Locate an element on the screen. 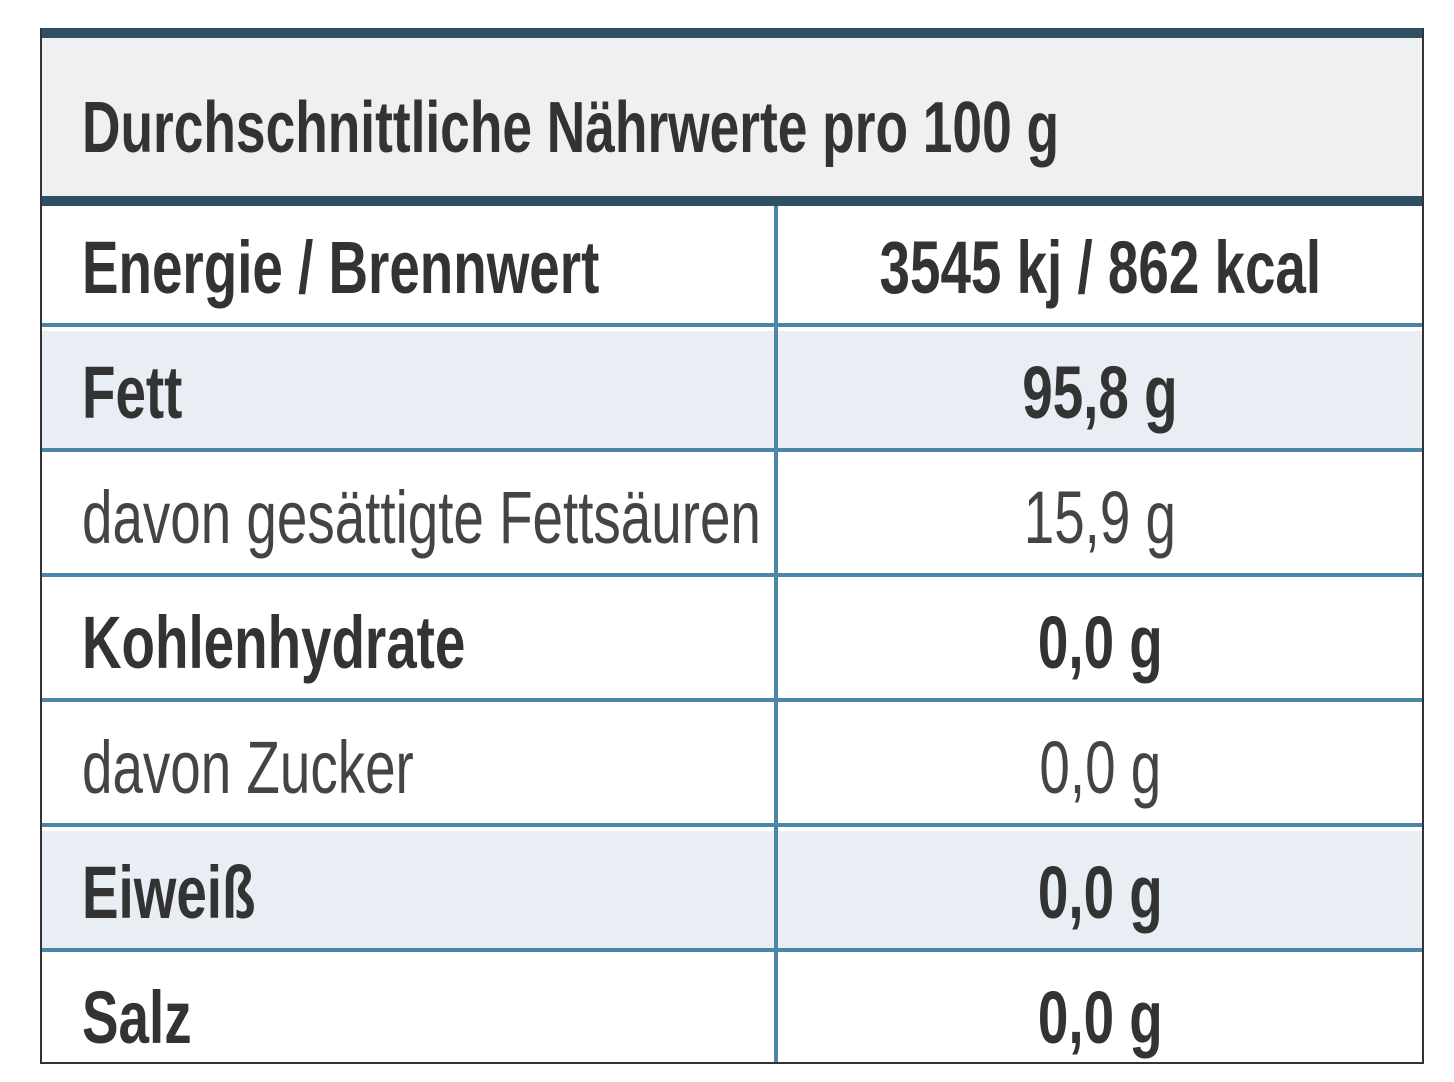 This screenshot has width=1454, height=1082. row-label: Fett is located at coordinates (132, 392).